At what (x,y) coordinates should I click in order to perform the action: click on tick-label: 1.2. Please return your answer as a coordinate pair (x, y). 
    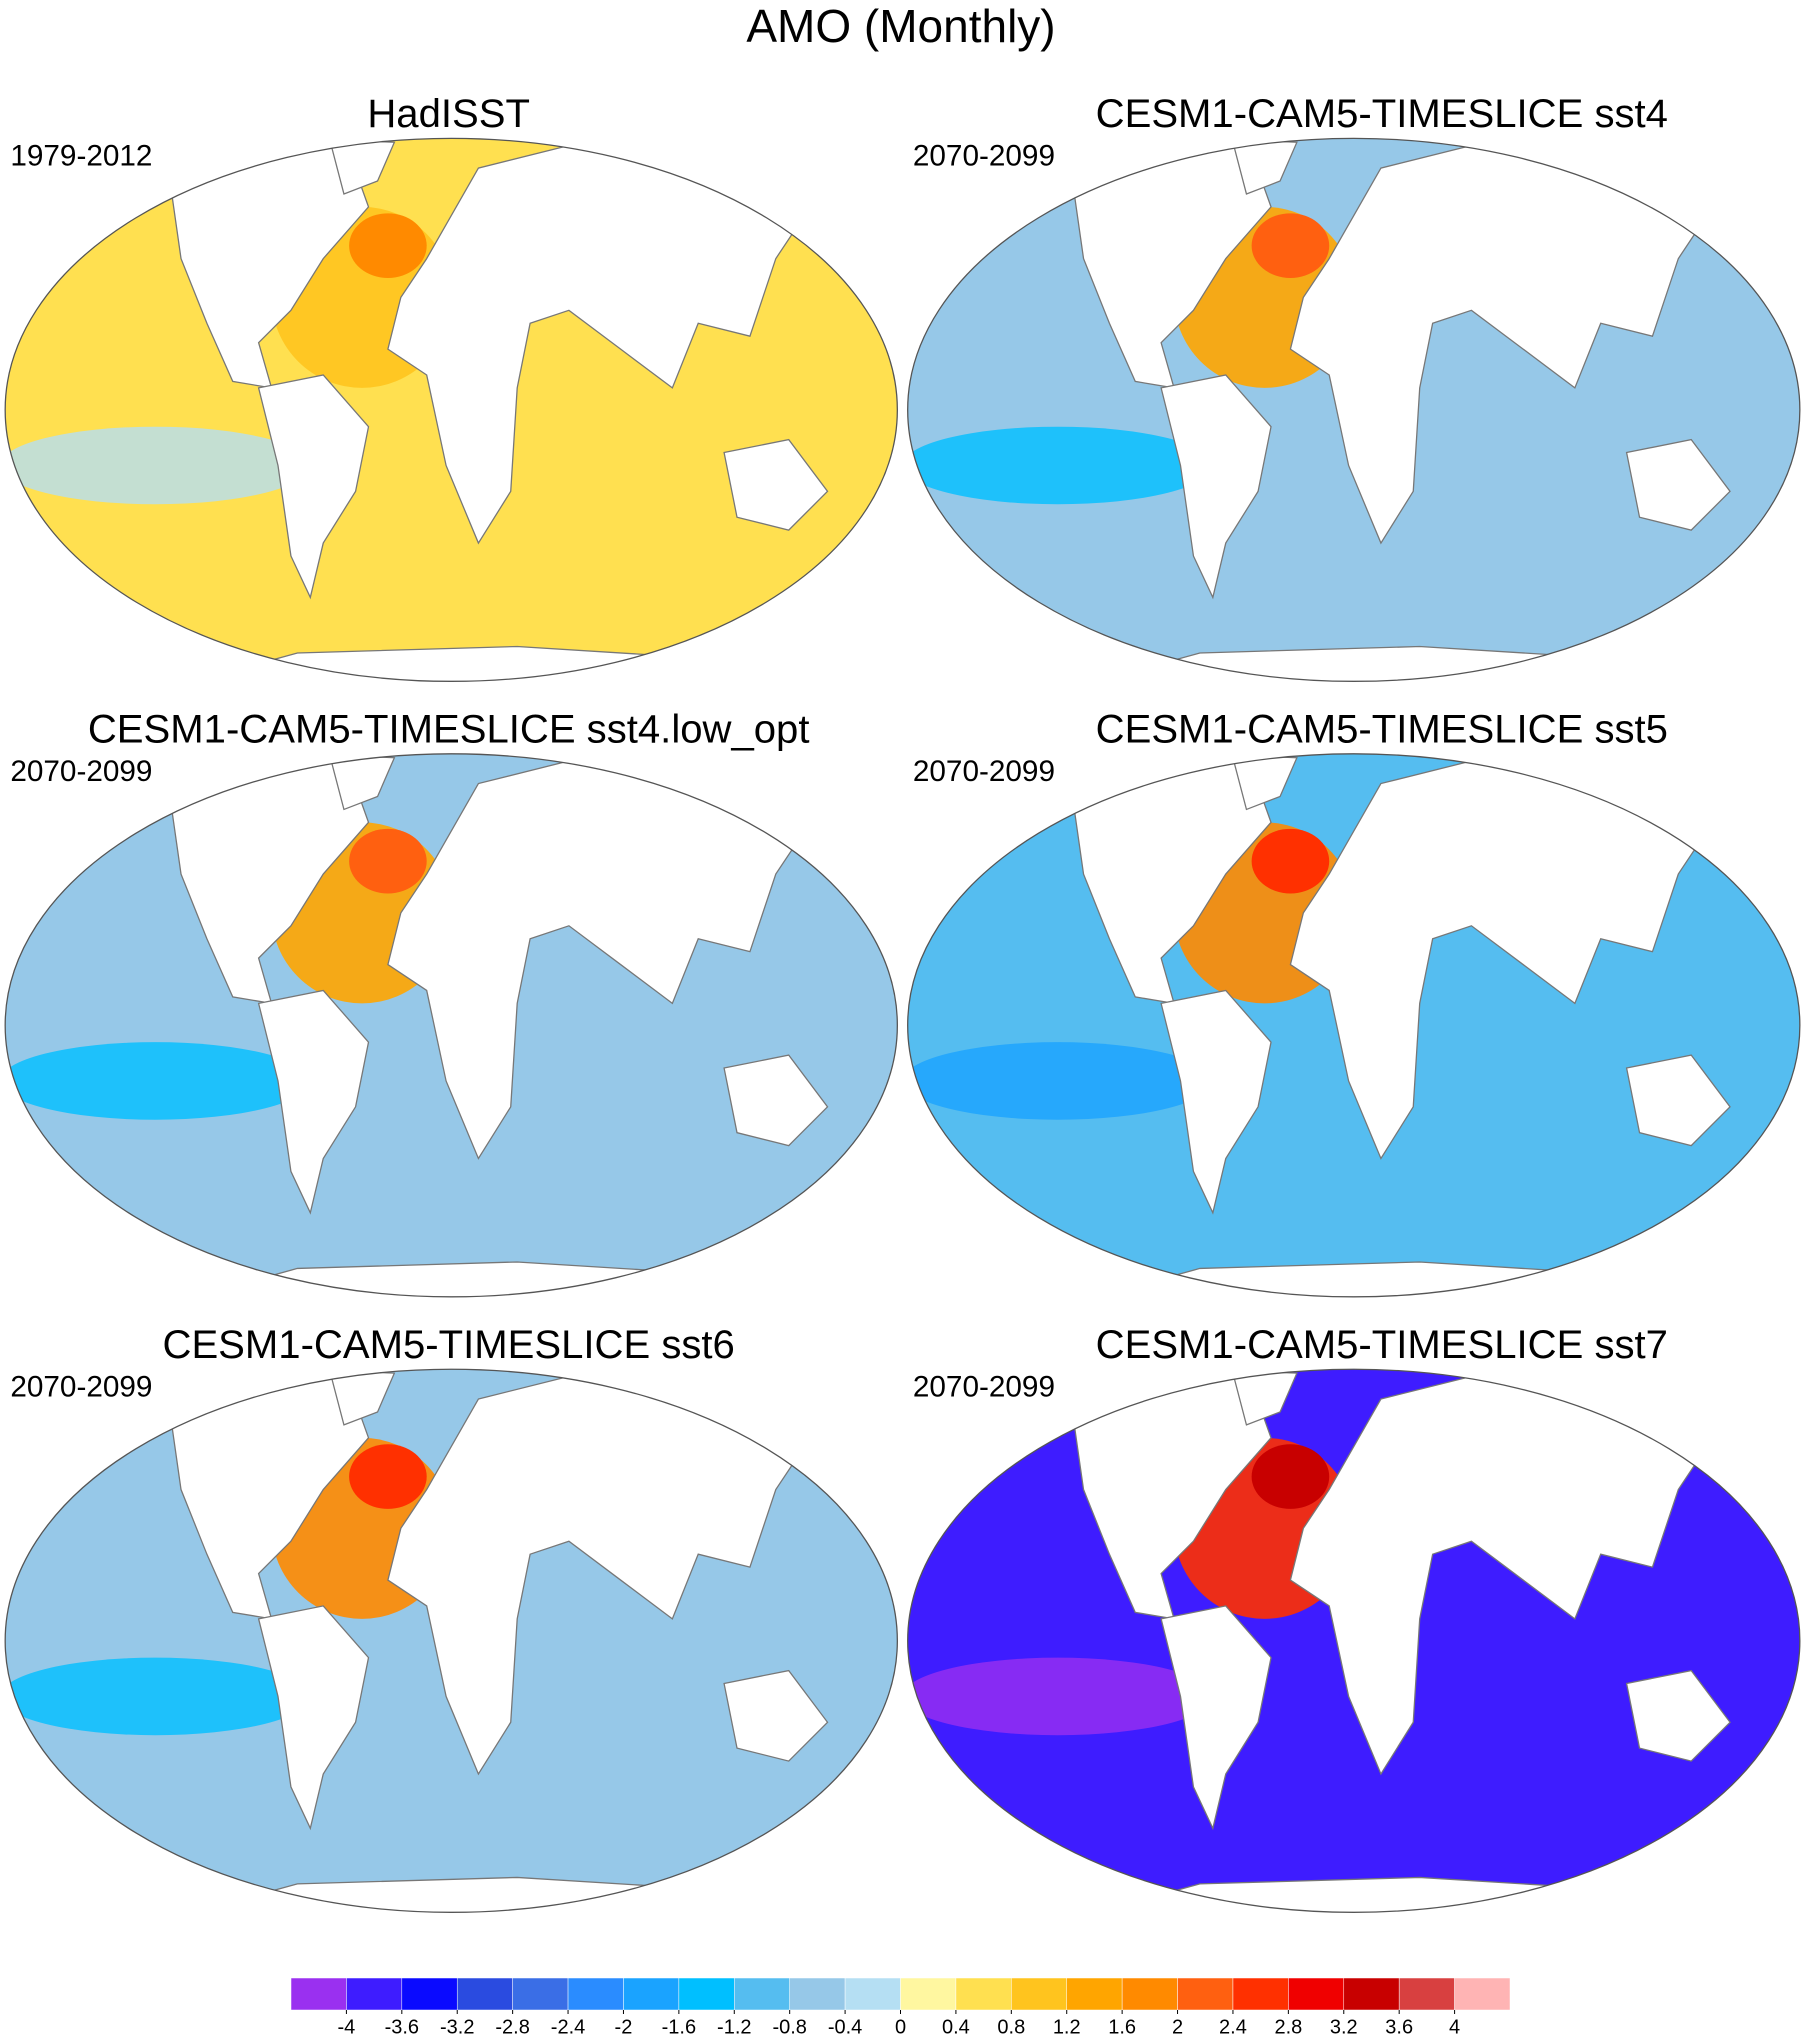
    Looking at the image, I should click on (1067, 2026).